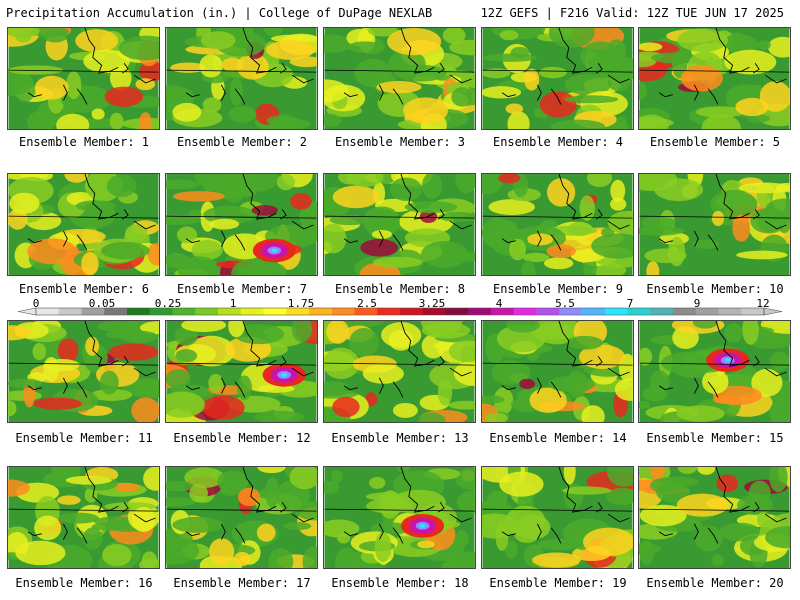 Image resolution: width=800 pixels, height=600 pixels. I want to click on colorbar-tick-label: 3.25, so click(432, 303).